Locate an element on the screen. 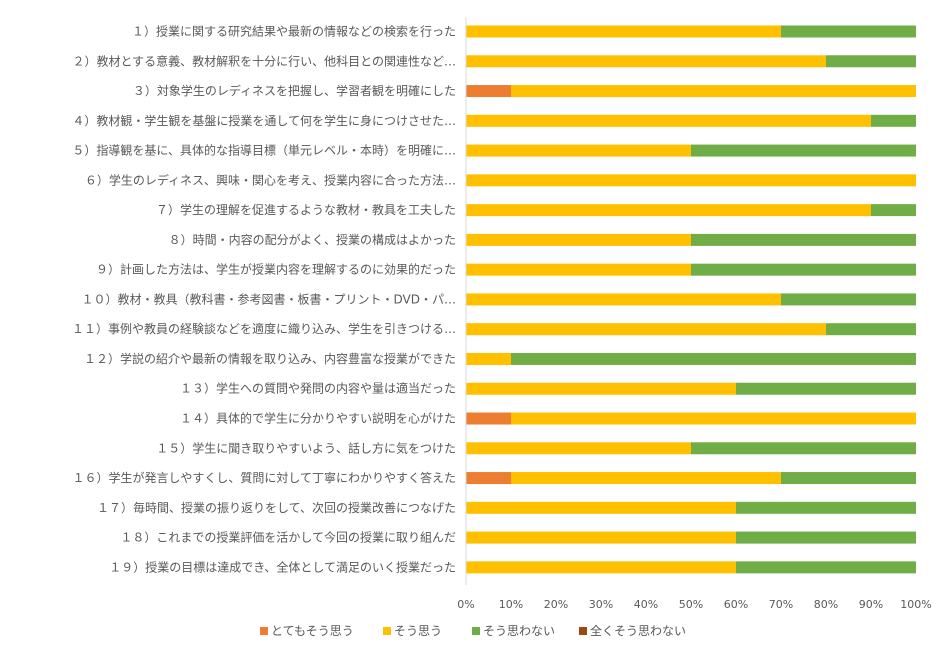 This screenshot has width=948, height=655. x-tick-label: 100% is located at coordinates (915, 604).